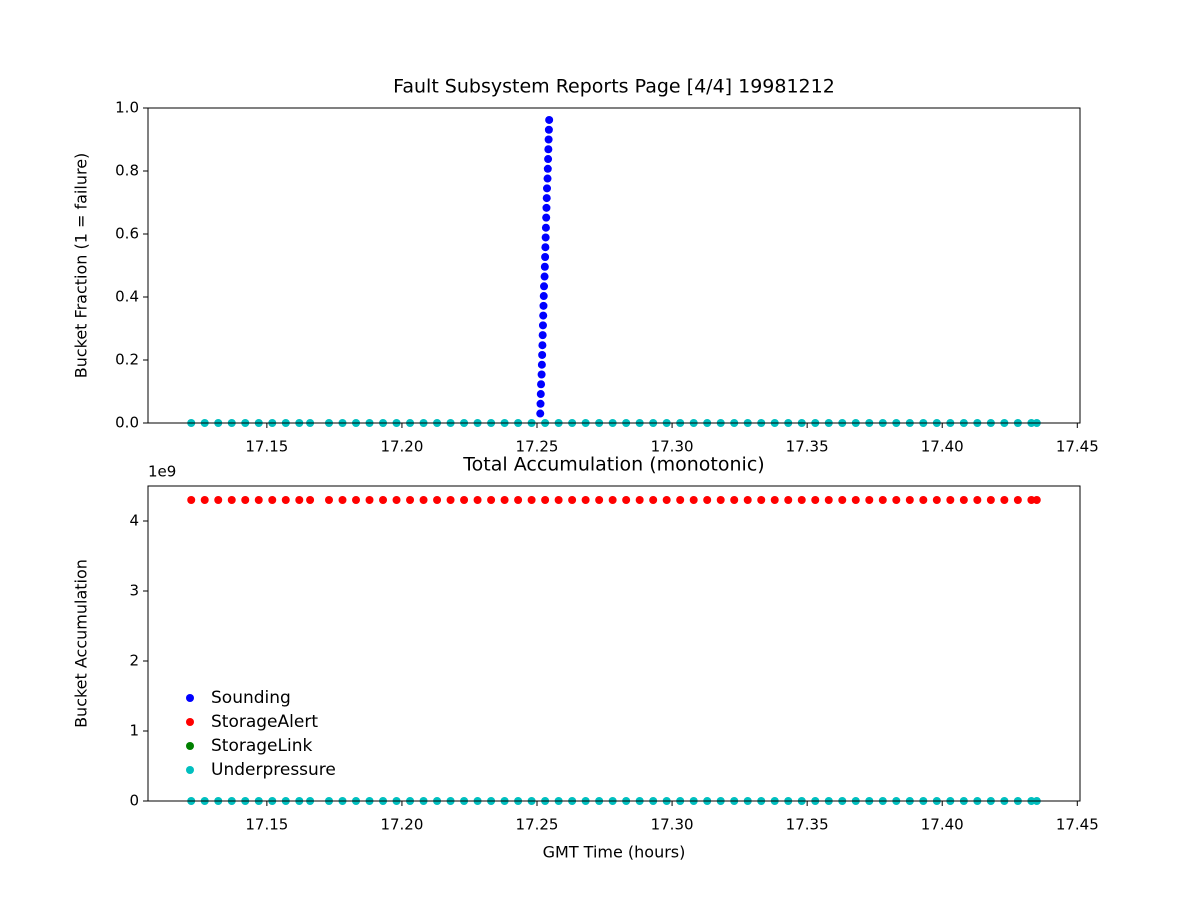 The width and height of the screenshot is (1200, 900). What do you see at coordinates (81, 643) in the screenshot?
I see `y-axis-label: Bucket Accumulation` at bounding box center [81, 643].